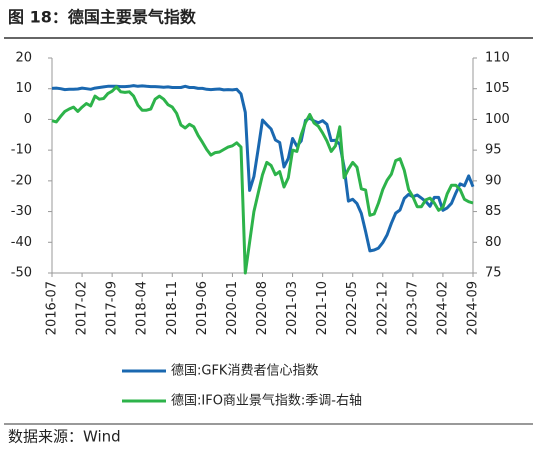  Describe the element at coordinates (21, 180) in the screenshot. I see `y-tick-label: -20` at that location.